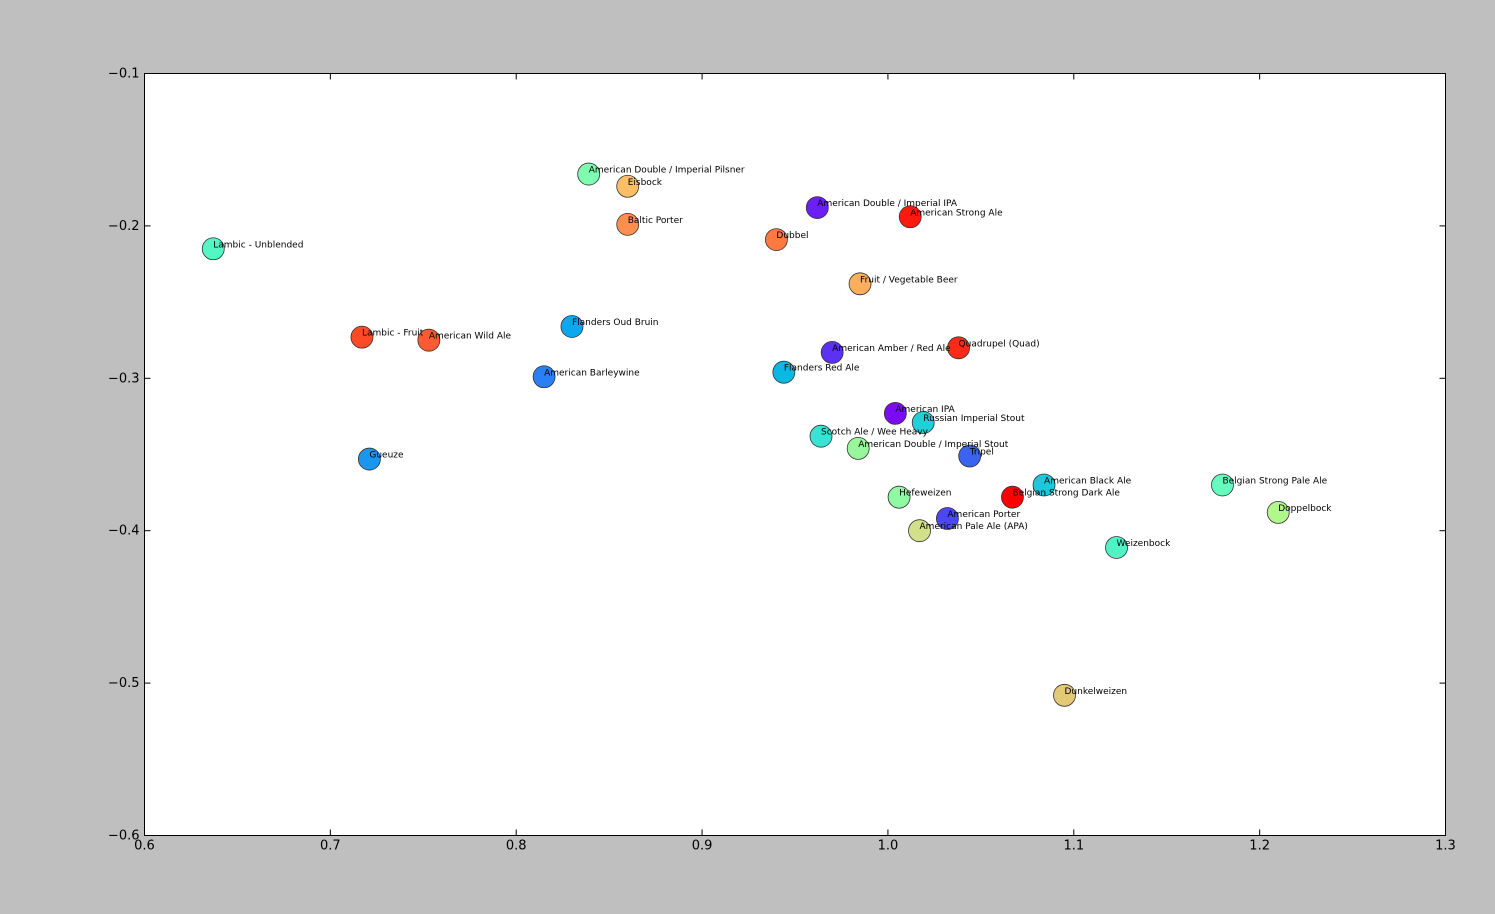  What do you see at coordinates (1305, 509) in the screenshot?
I see `point-label: Doppelbock` at bounding box center [1305, 509].